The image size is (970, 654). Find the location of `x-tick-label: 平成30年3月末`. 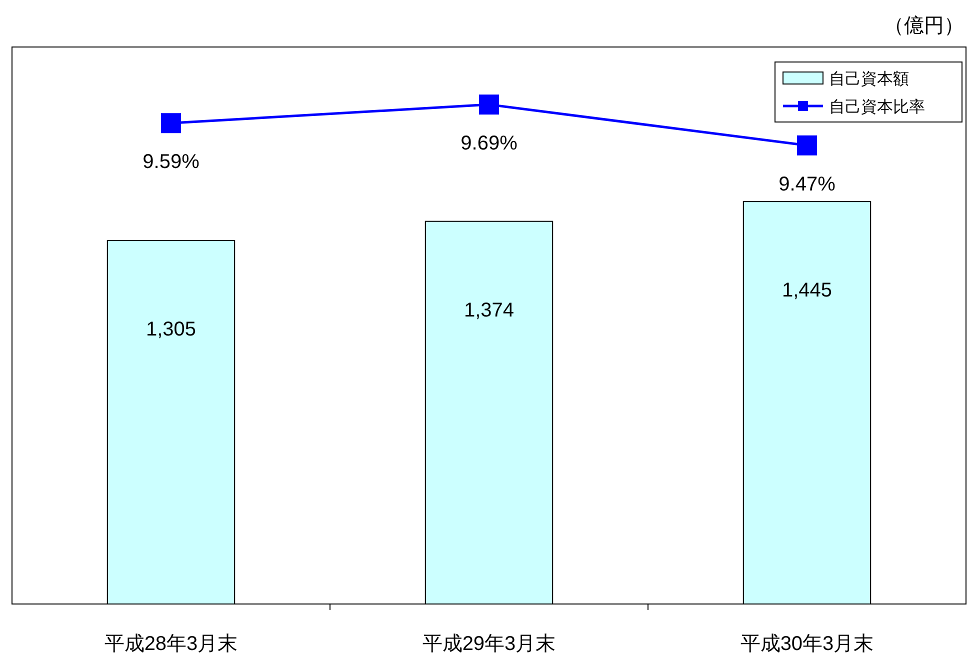

x-tick-label: 平成30年3月末 is located at coordinates (807, 643).